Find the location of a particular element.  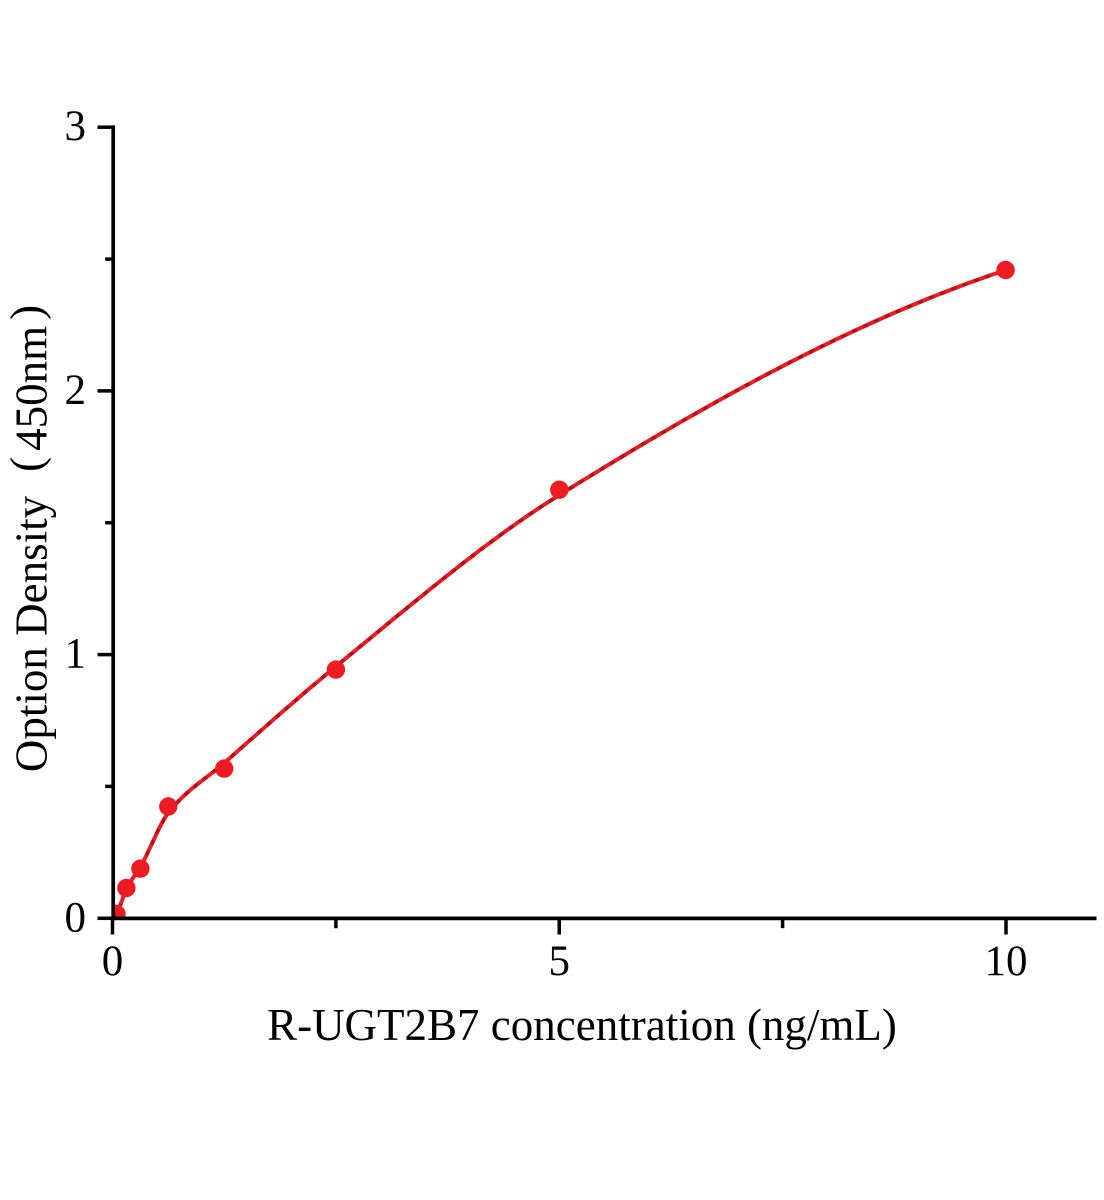

svg-text: Option Density(450nm) is located at coordinates (29, 538).